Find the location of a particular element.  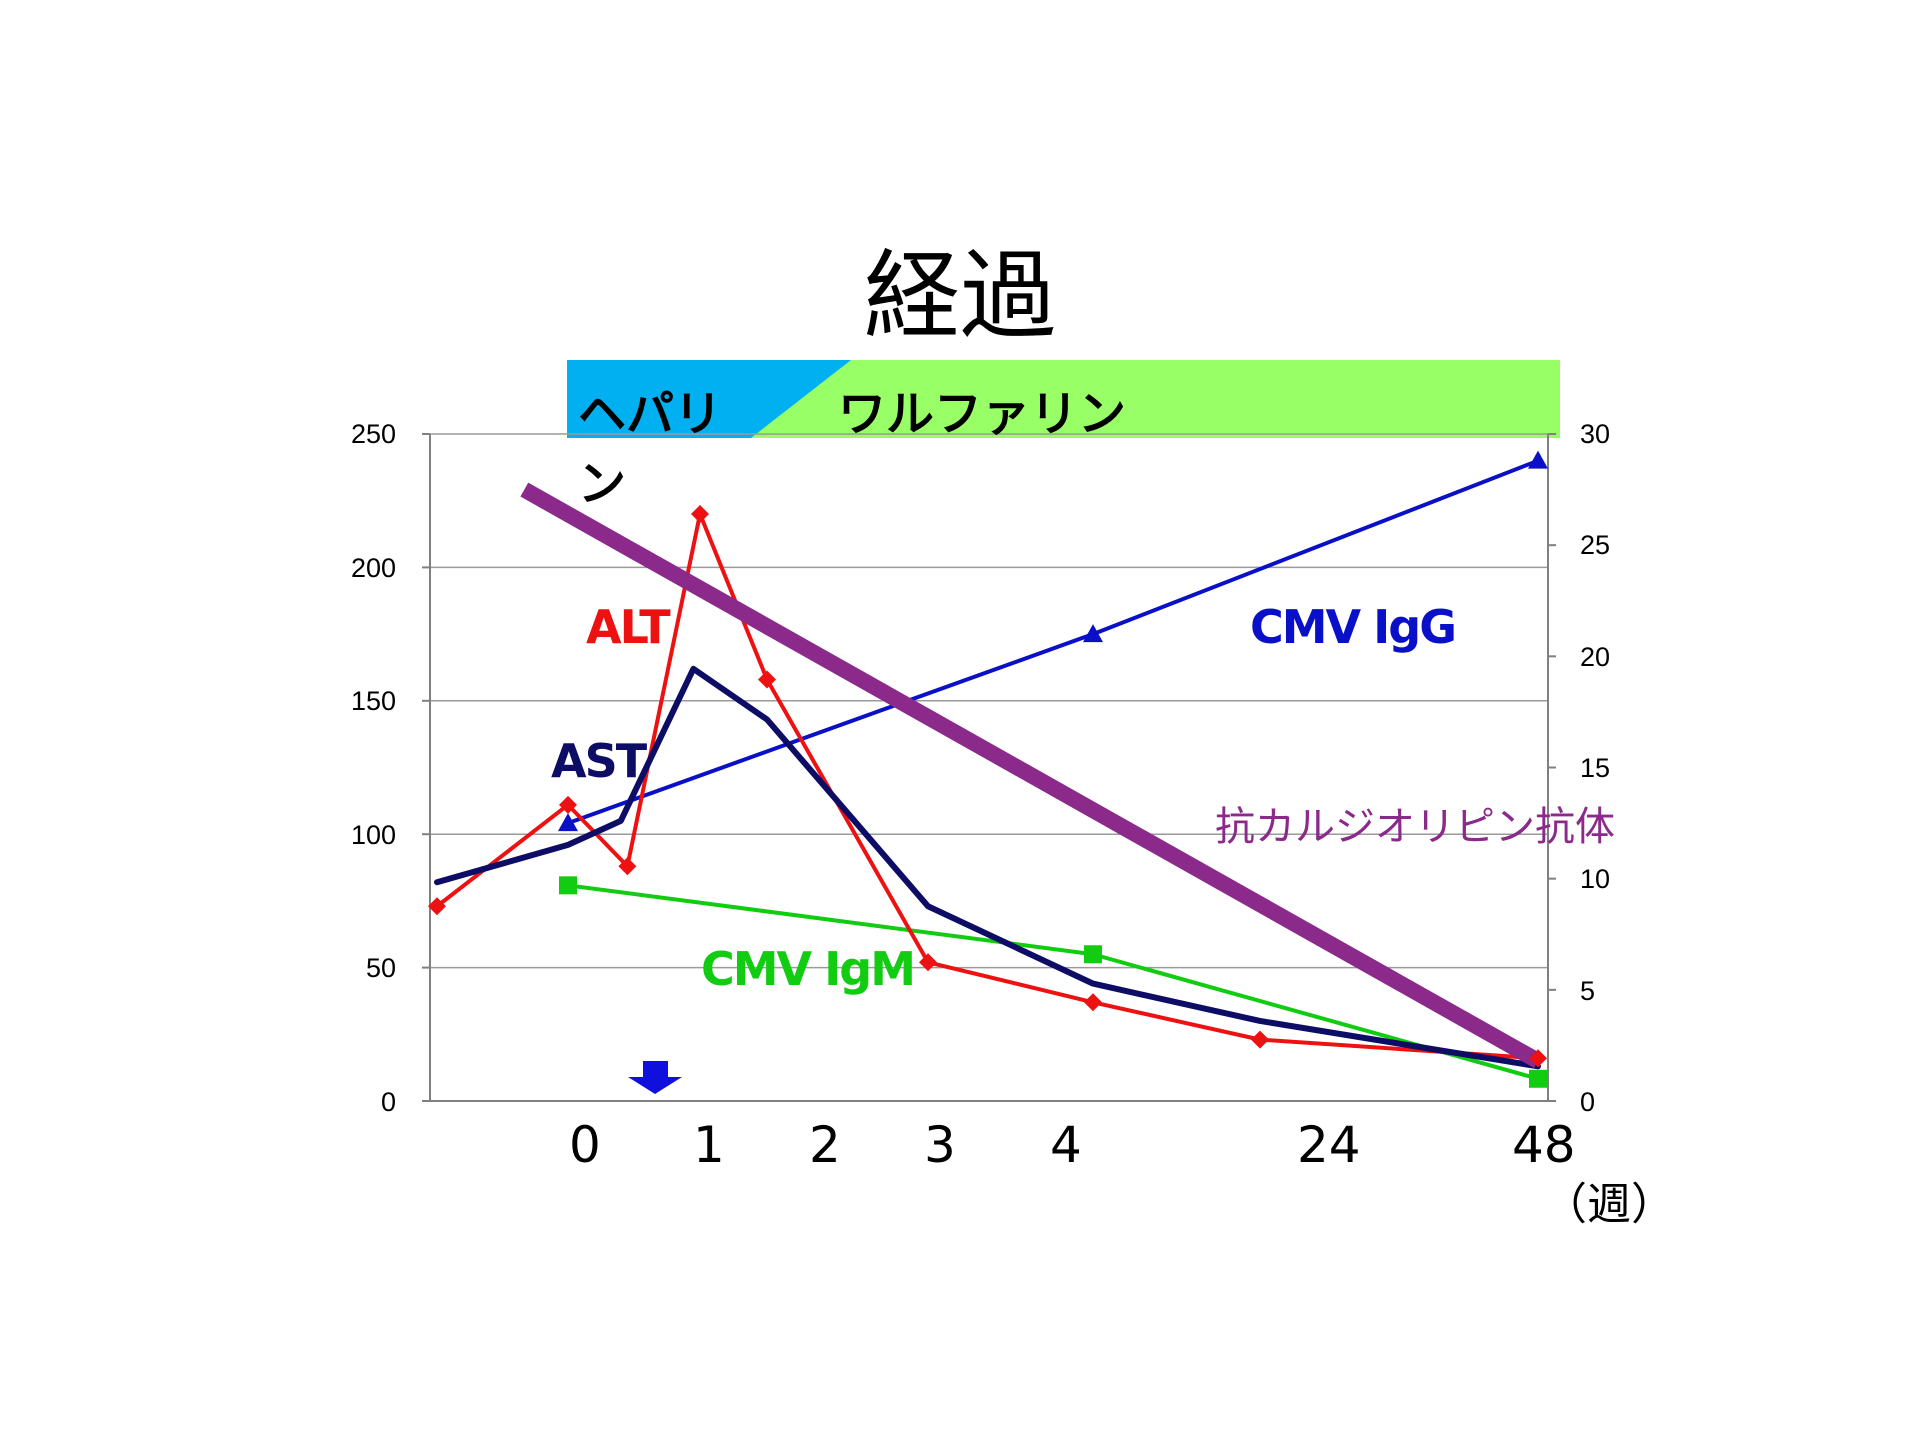

y-left-tick: 100 is located at coordinates (373, 835).